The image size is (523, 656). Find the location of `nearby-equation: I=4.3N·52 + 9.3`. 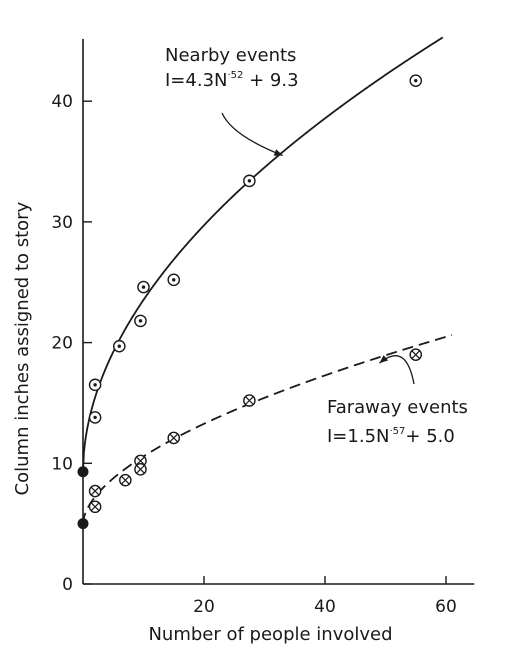

nearby-equation: I=4.3N·52 + 9.3 is located at coordinates (232, 80).